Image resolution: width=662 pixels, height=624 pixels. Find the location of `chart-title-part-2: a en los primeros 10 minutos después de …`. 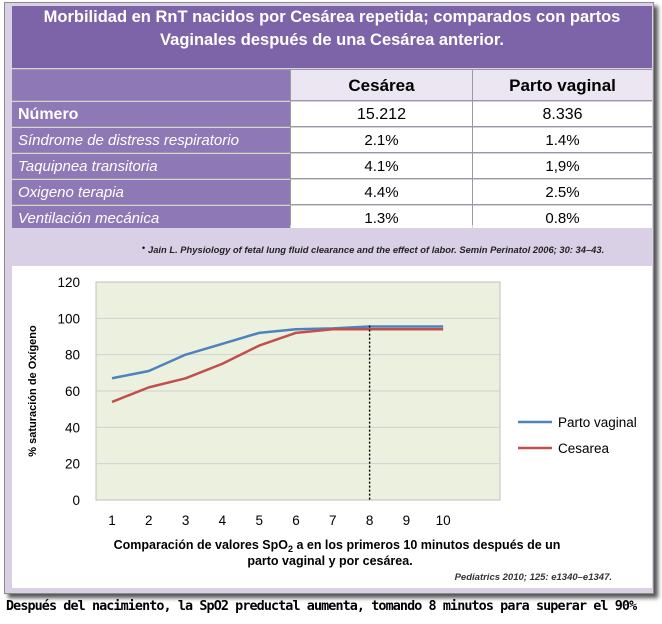

chart-title-part-2: a en los primeros 10 minutos después de … is located at coordinates (426, 545).